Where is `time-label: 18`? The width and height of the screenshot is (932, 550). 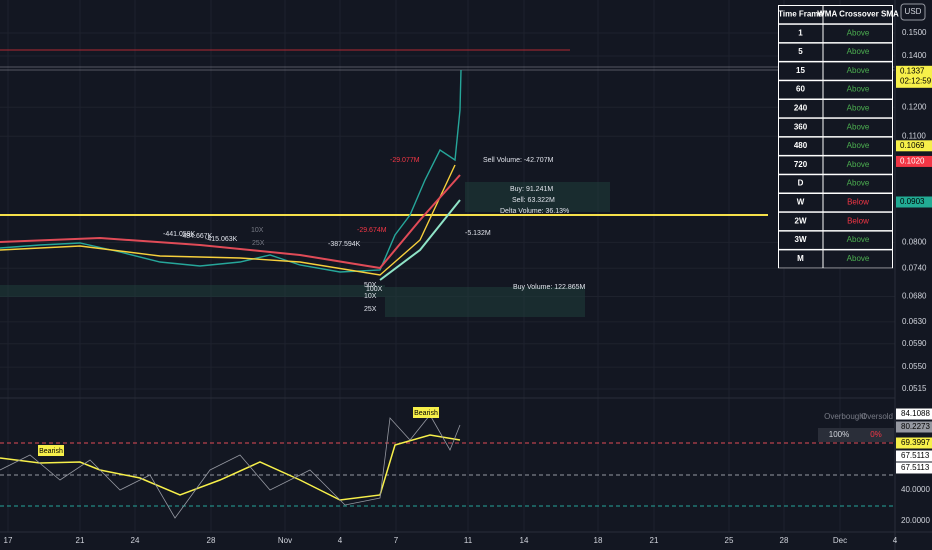
time-label: 18 is located at coordinates (598, 540).